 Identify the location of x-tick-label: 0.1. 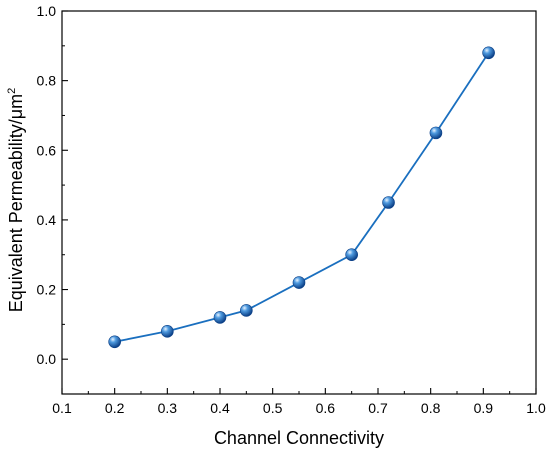
(62, 408).